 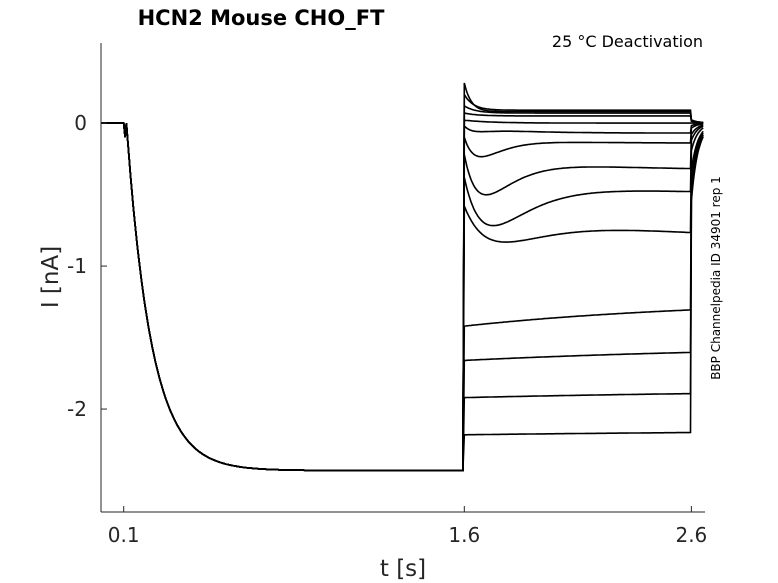 I want to click on x-tick-label: 0.1, so click(x=124, y=535).